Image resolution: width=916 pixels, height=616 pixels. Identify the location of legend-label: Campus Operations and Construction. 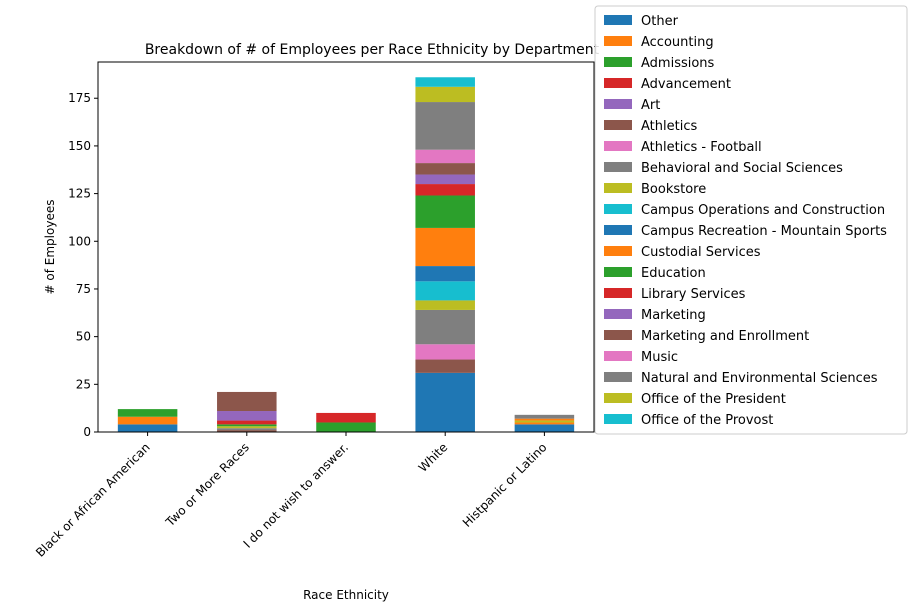
(763, 210).